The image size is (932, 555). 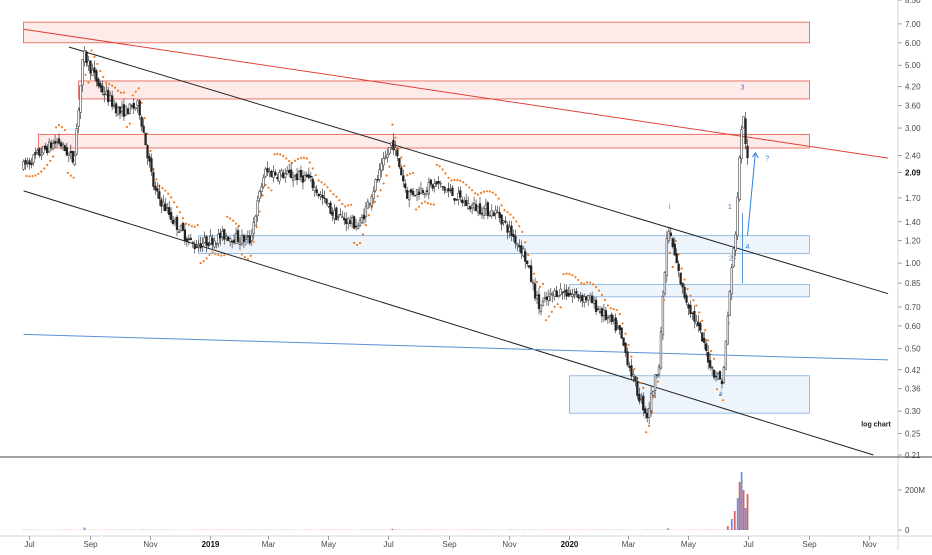 What do you see at coordinates (907, 530) in the screenshot?
I see `volume-tick-label: 0` at bounding box center [907, 530].